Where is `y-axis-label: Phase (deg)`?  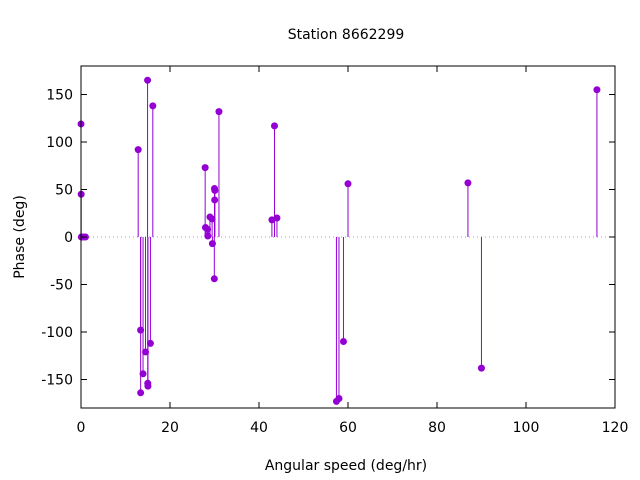 y-axis-label: Phase (deg) is located at coordinates (20, 237).